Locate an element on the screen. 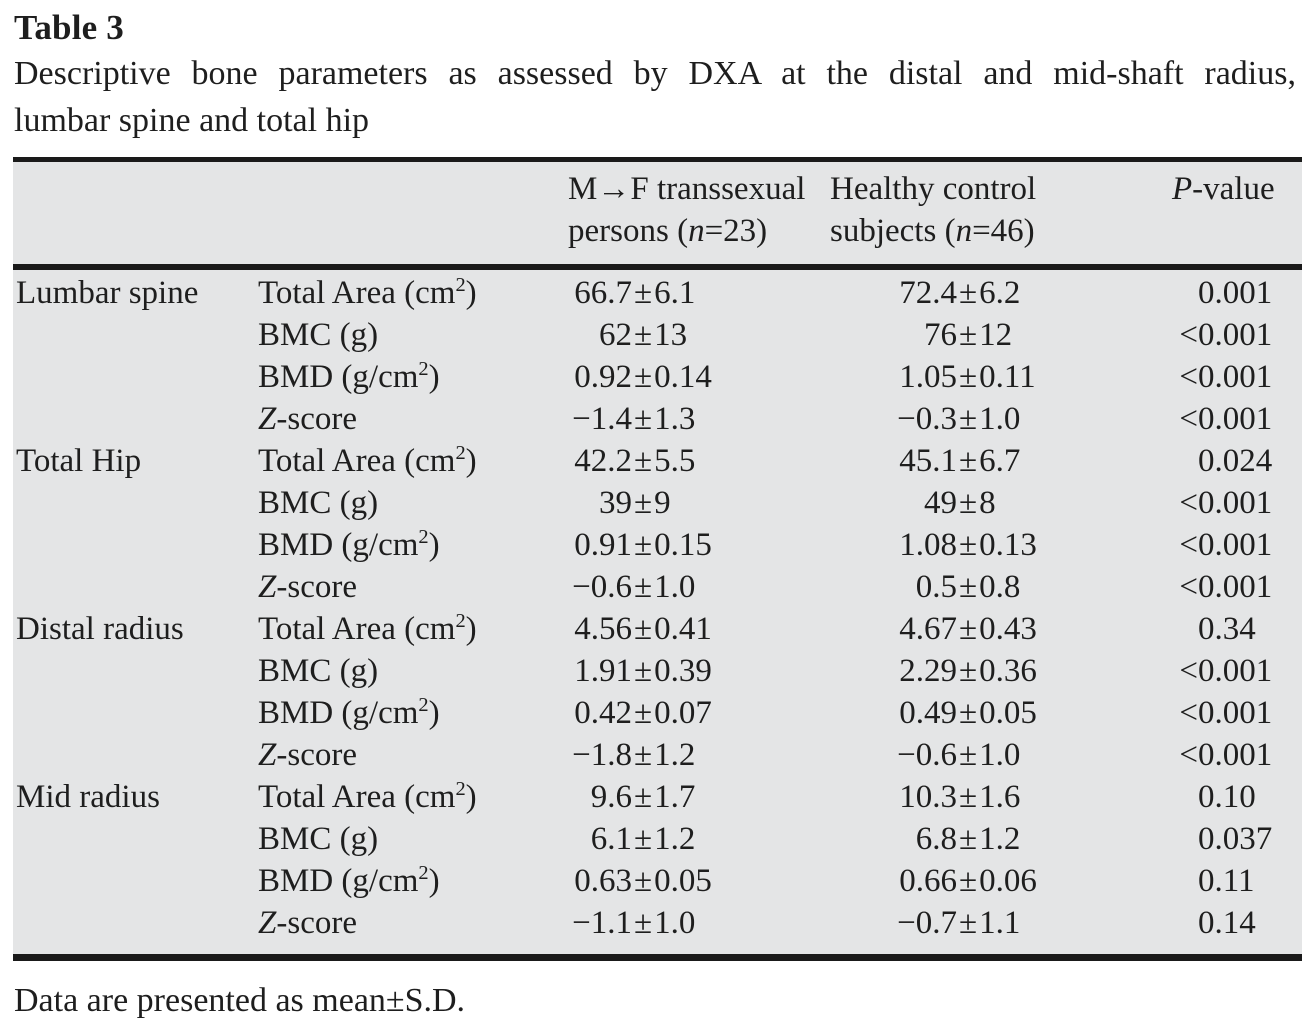  table-row: BMC (g) 6.1±1.2 6.8±1.2 0.037 is located at coordinates (657, 839).